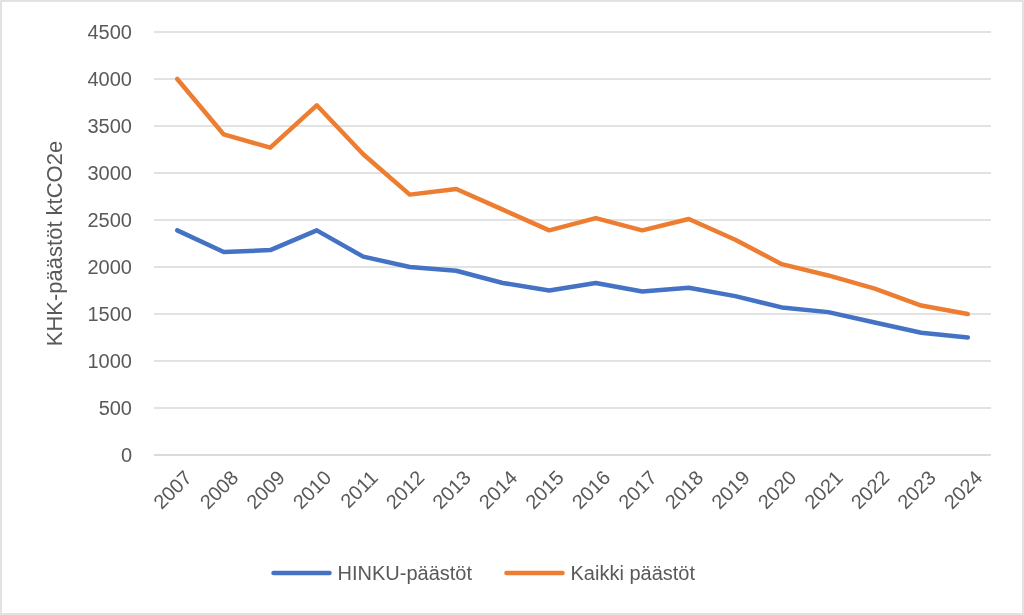  I want to click on y-tick-label: 2500, so click(109, 220).